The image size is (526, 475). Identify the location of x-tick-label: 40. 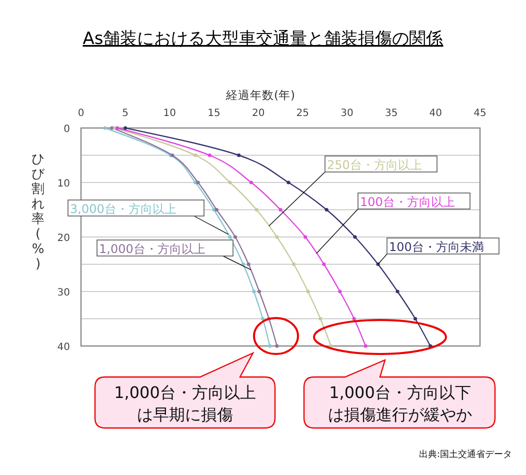
(435, 113).